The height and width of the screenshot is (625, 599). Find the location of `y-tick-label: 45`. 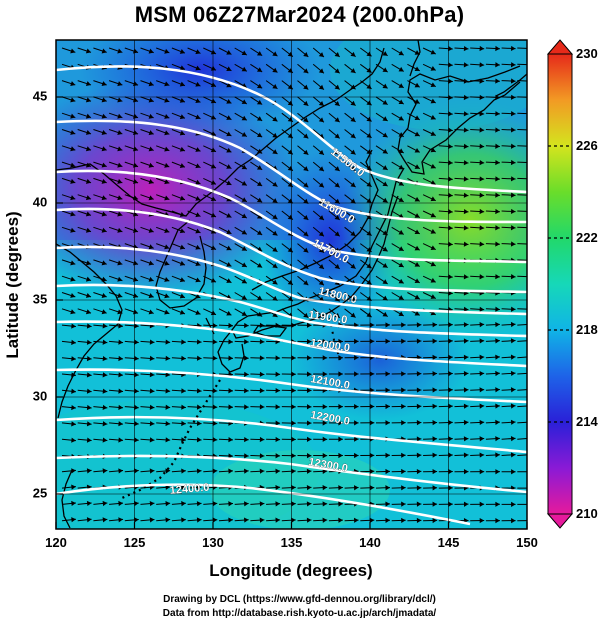

y-tick-label: 45 is located at coordinates (40, 95).